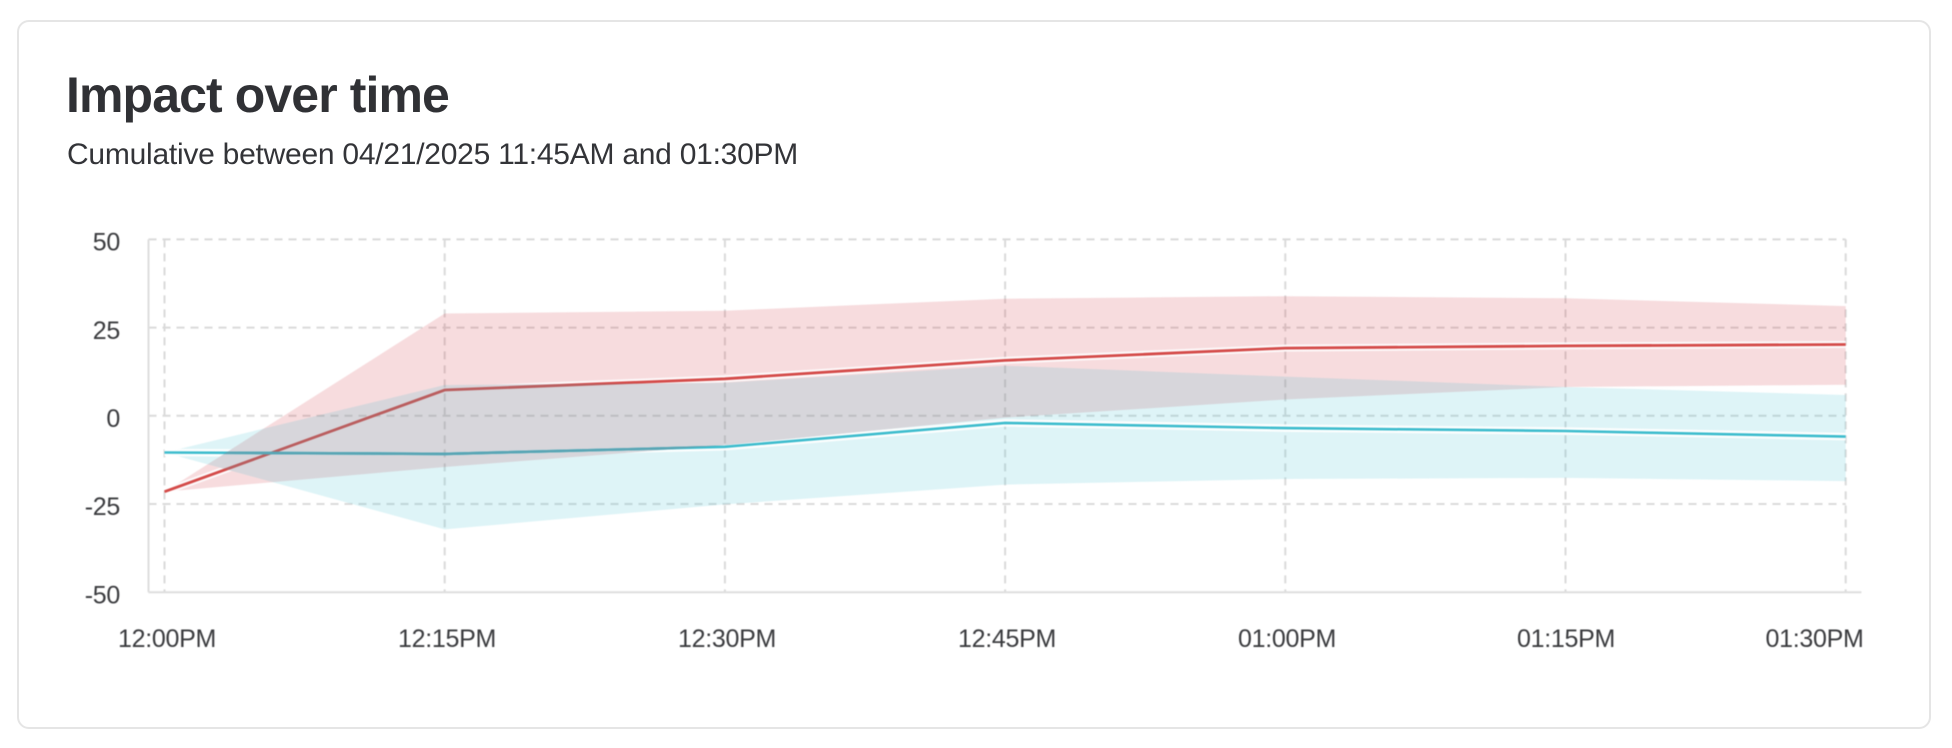  I want to click on svg-text: 12:30PM, so click(727, 639).